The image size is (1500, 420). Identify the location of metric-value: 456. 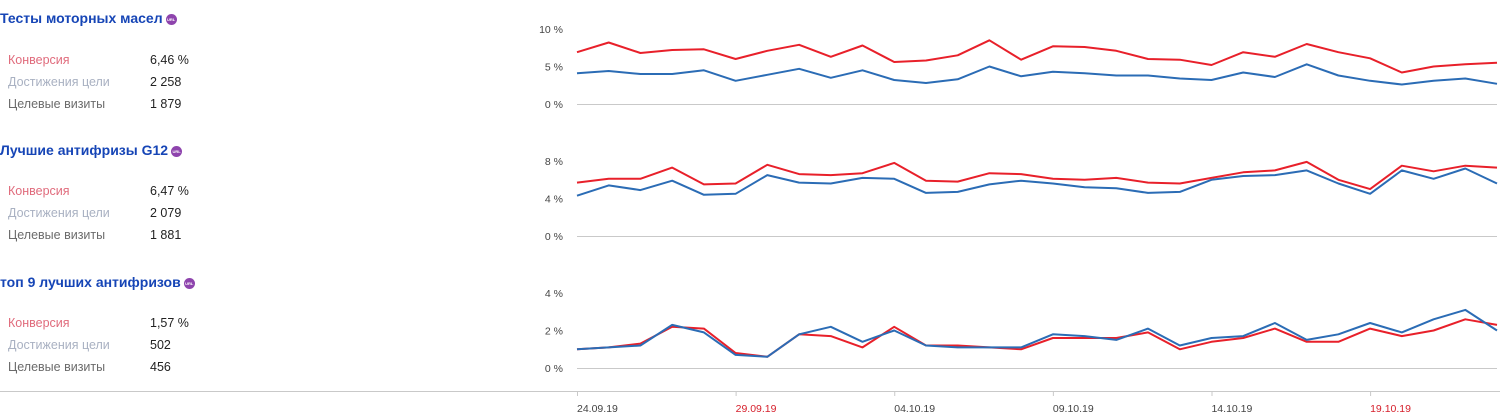
(160, 367).